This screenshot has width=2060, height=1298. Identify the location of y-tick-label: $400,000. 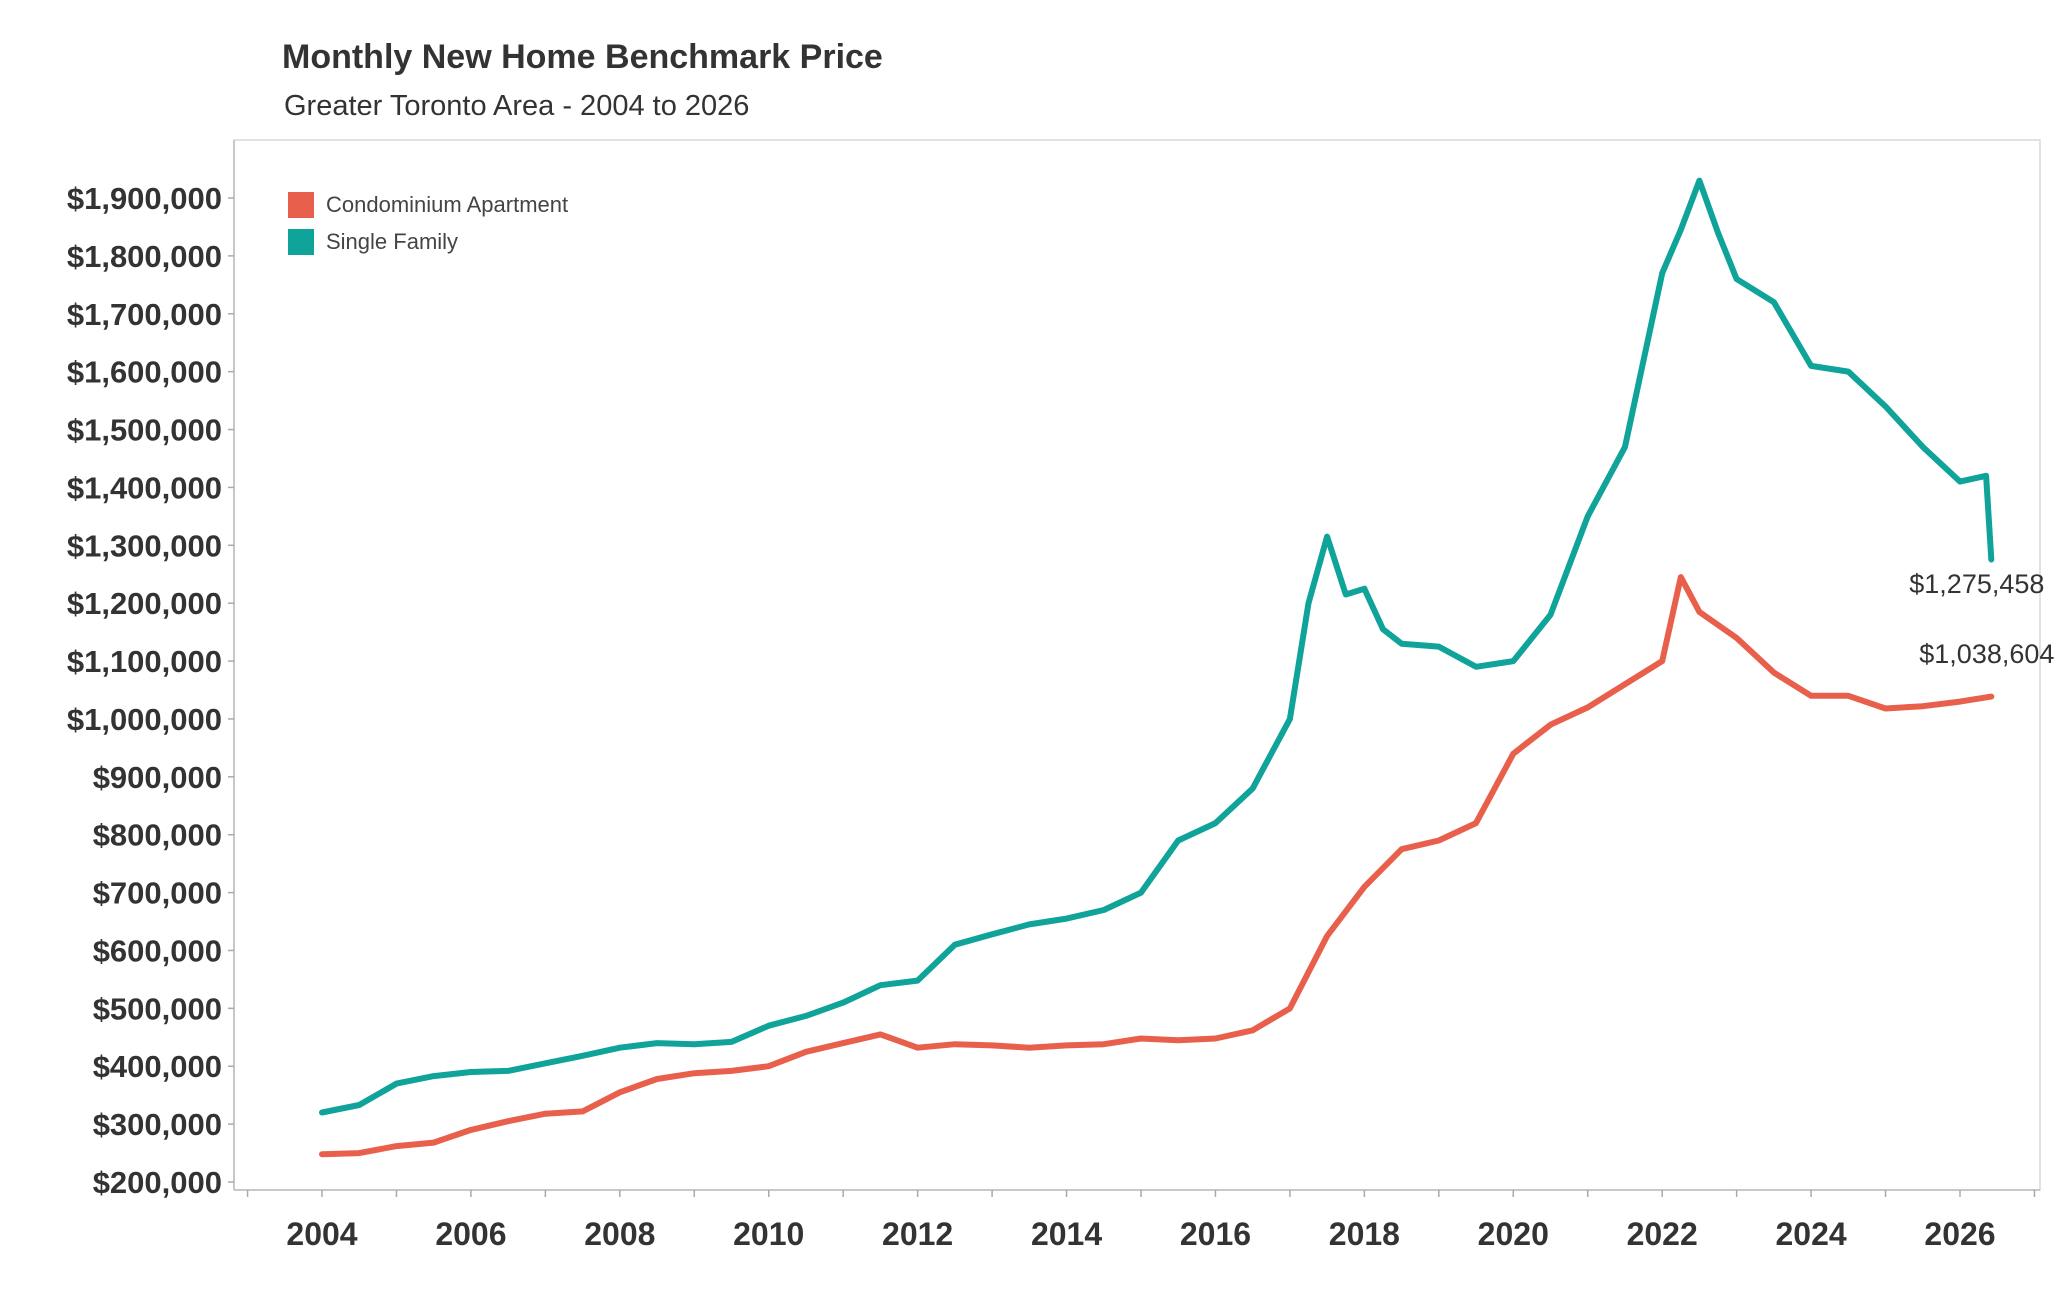
(157, 1066).